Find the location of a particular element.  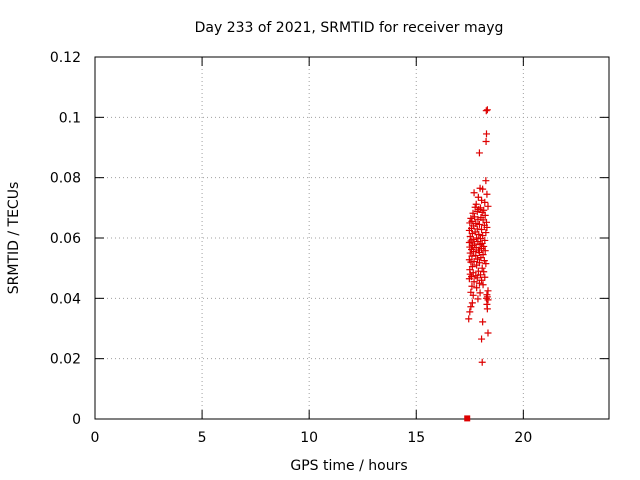

y-tick-label: 0 is located at coordinates (76, 420).